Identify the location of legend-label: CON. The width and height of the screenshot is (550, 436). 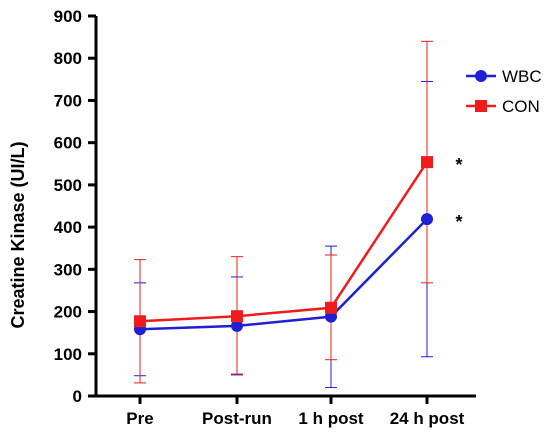
(521, 106).